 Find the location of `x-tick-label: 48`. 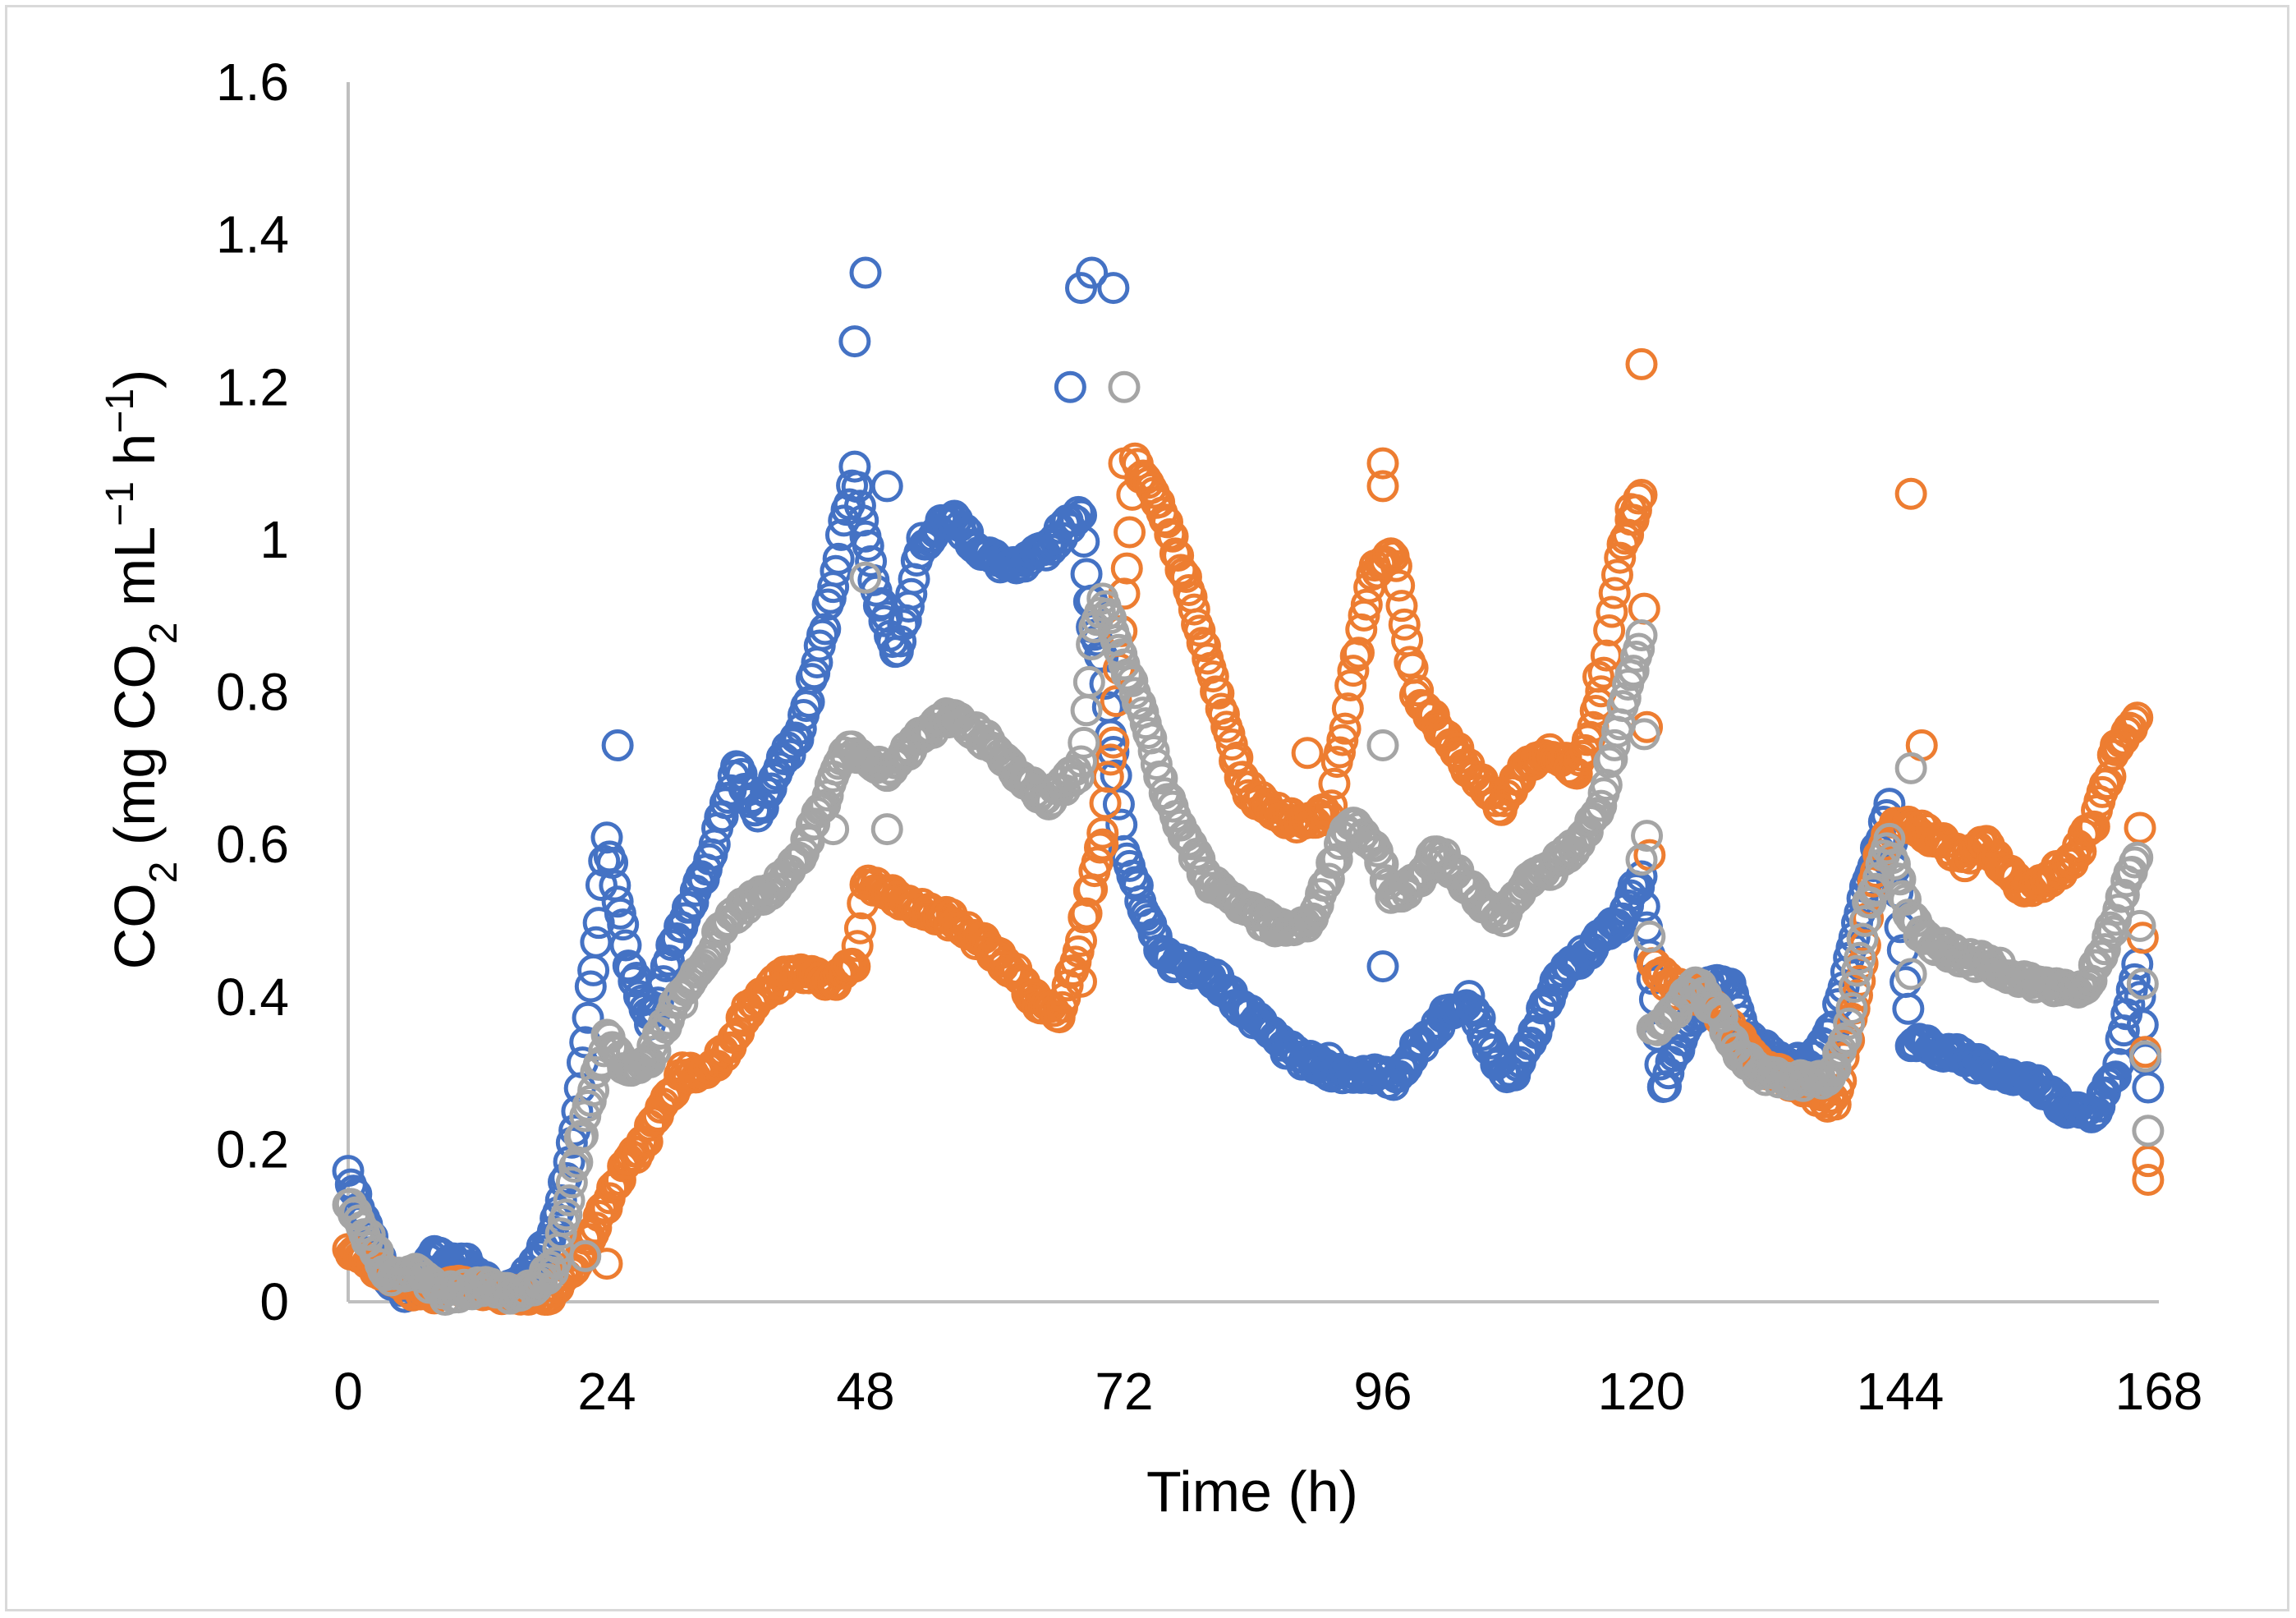

x-tick-label: 48 is located at coordinates (865, 1391).